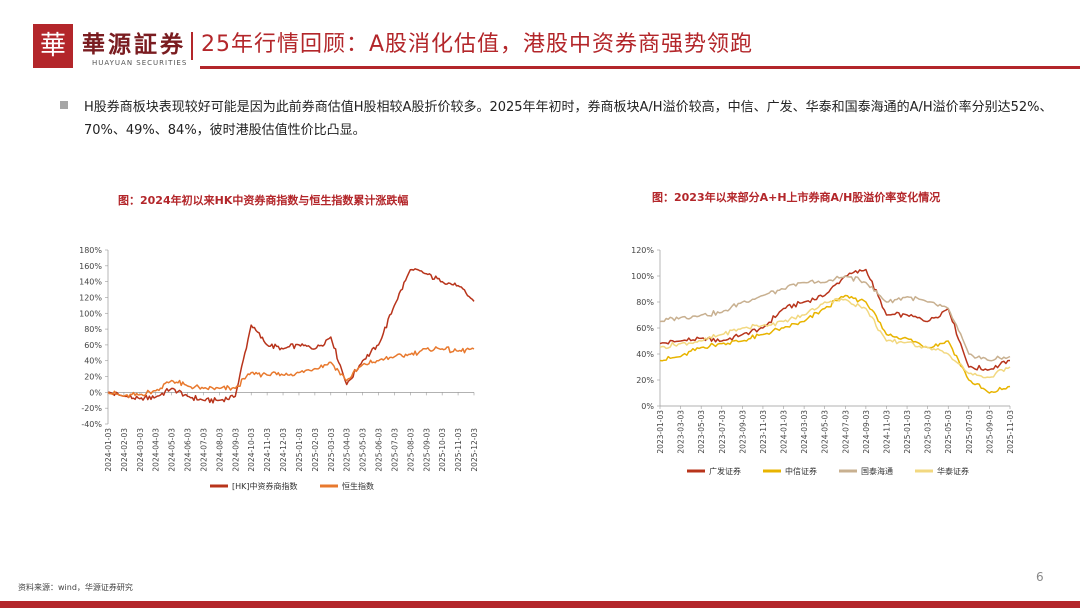  What do you see at coordinates (845, 432) in the screenshot?
I see `chart2-xtick-label: 2024-07-03` at bounding box center [845, 432].